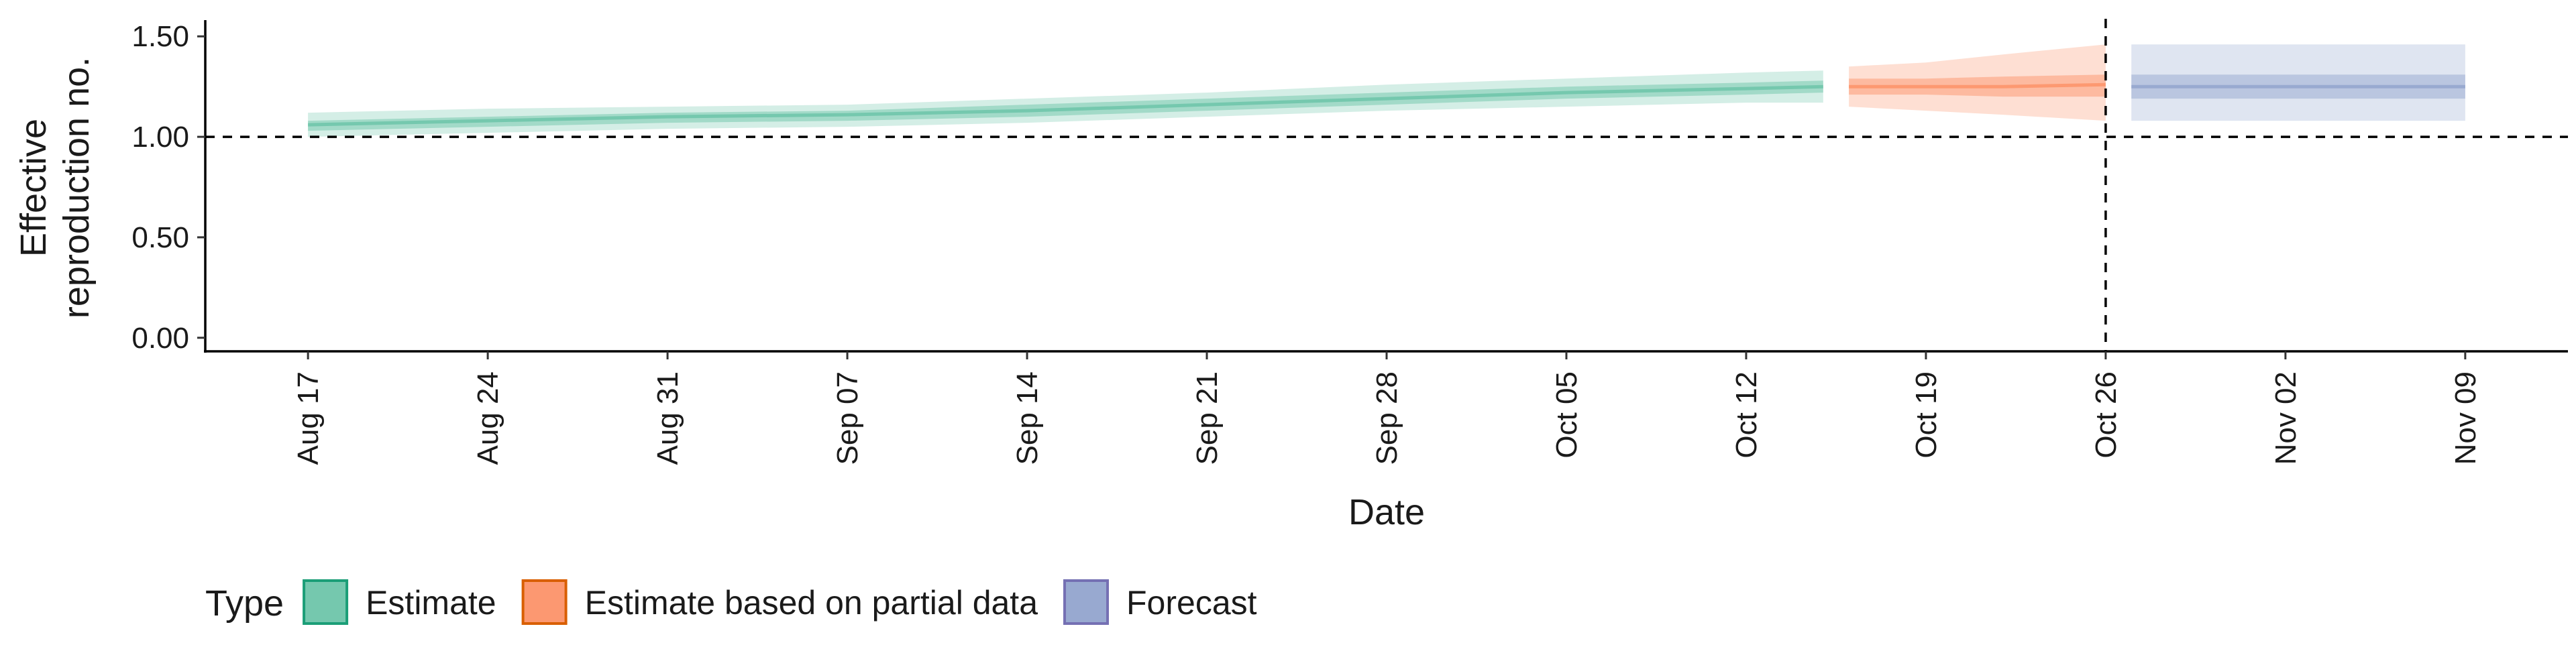 The width and height of the screenshot is (2576, 647). What do you see at coordinates (488, 418) in the screenshot?
I see `x-tick-label: Aug 24` at bounding box center [488, 418].